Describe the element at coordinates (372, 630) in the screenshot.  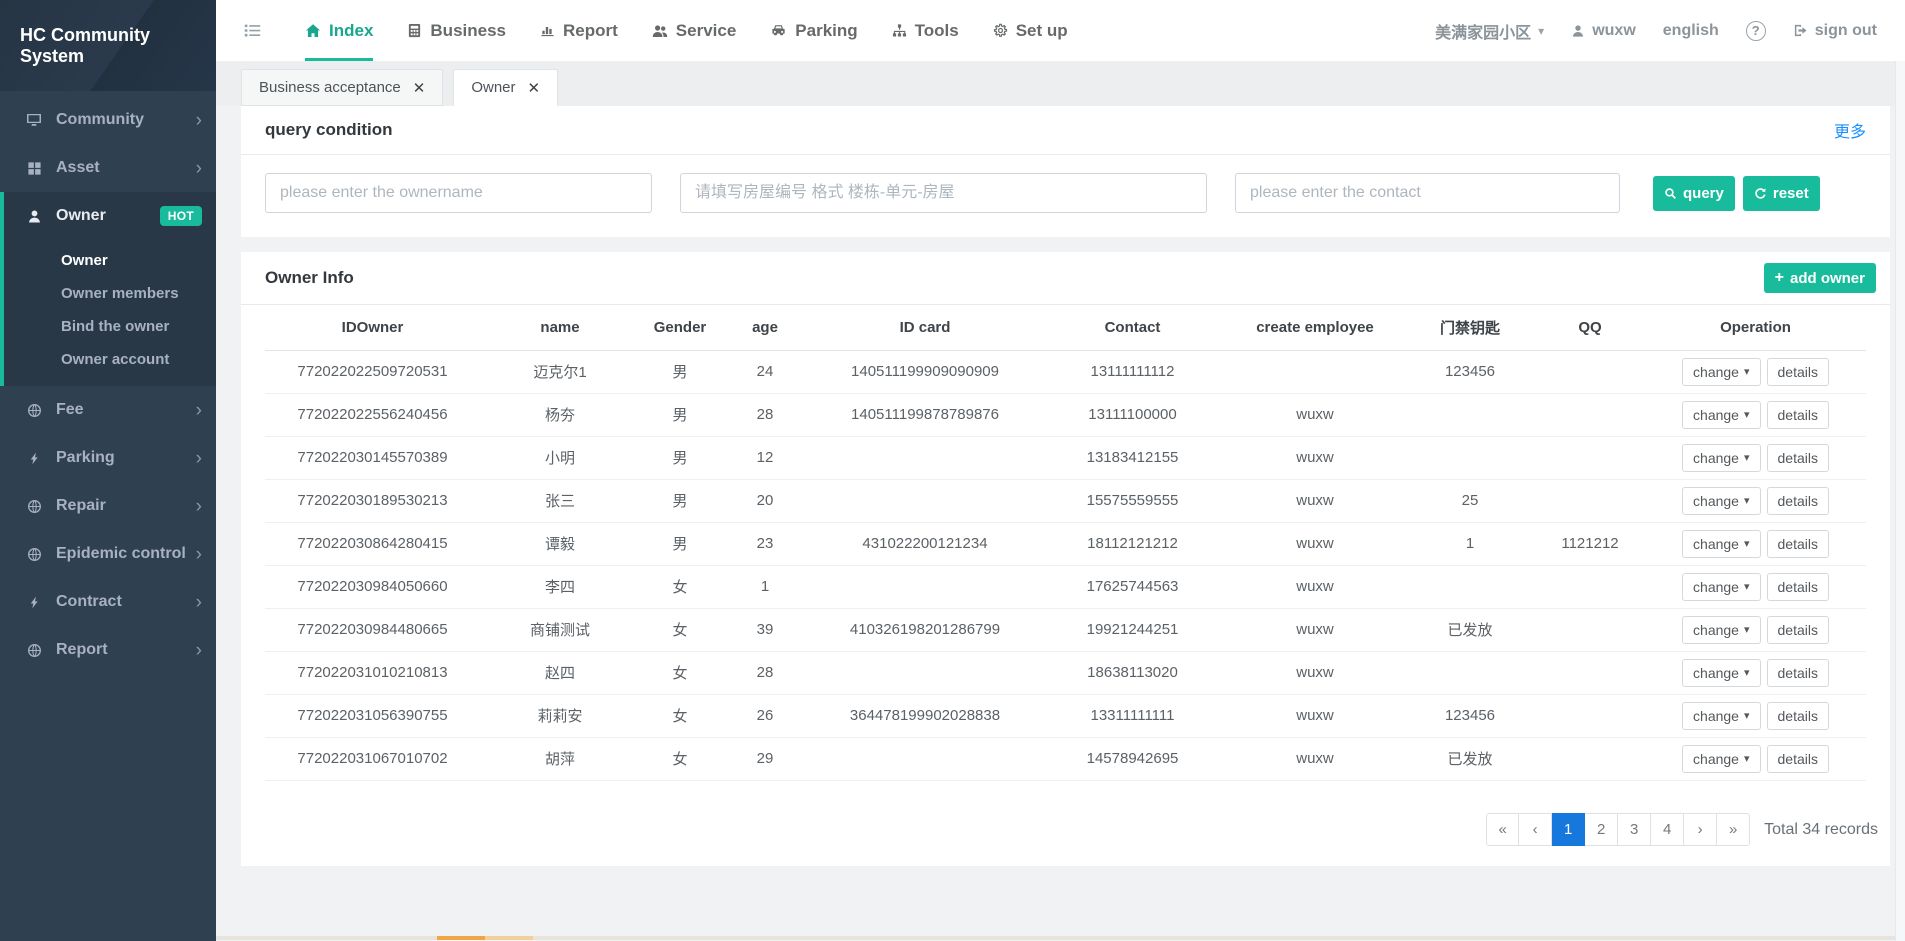
I see `cell-idowner: 772022030984480665` at that location.